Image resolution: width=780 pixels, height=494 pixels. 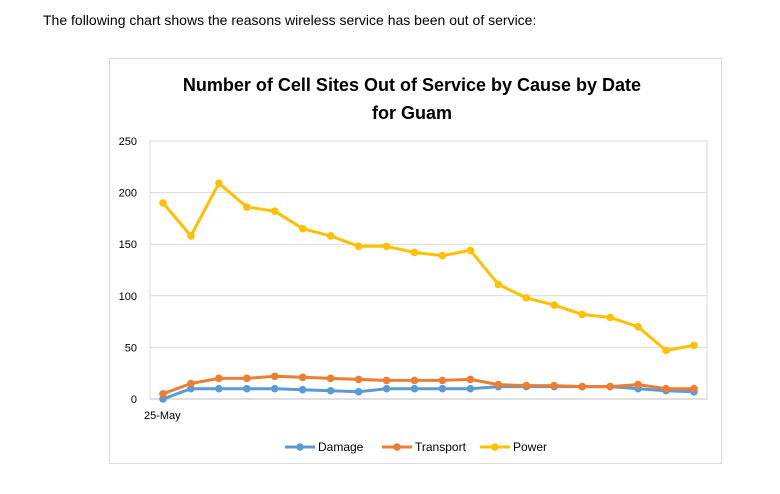 I want to click on y-tick-label: 0, so click(x=134, y=400).